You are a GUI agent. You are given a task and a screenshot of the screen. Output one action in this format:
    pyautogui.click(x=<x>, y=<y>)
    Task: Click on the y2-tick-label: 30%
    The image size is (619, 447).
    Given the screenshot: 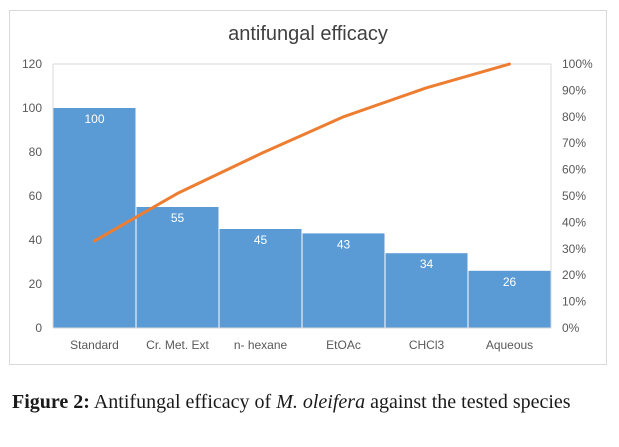 What is the action you would take?
    pyautogui.click(x=574, y=249)
    